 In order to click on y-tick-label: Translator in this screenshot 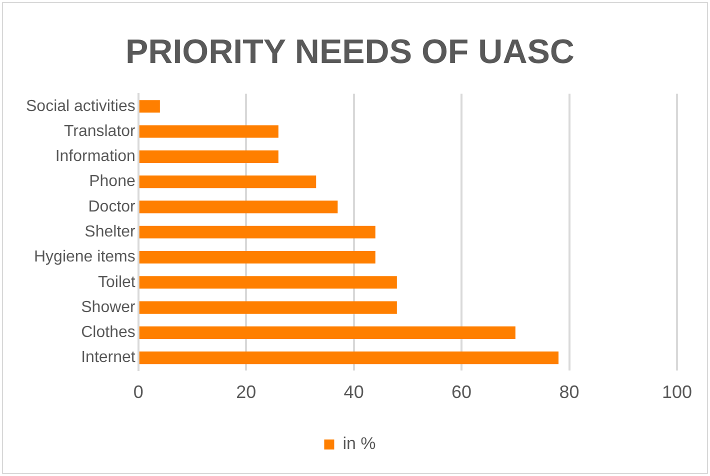, I will do `click(100, 131)`.